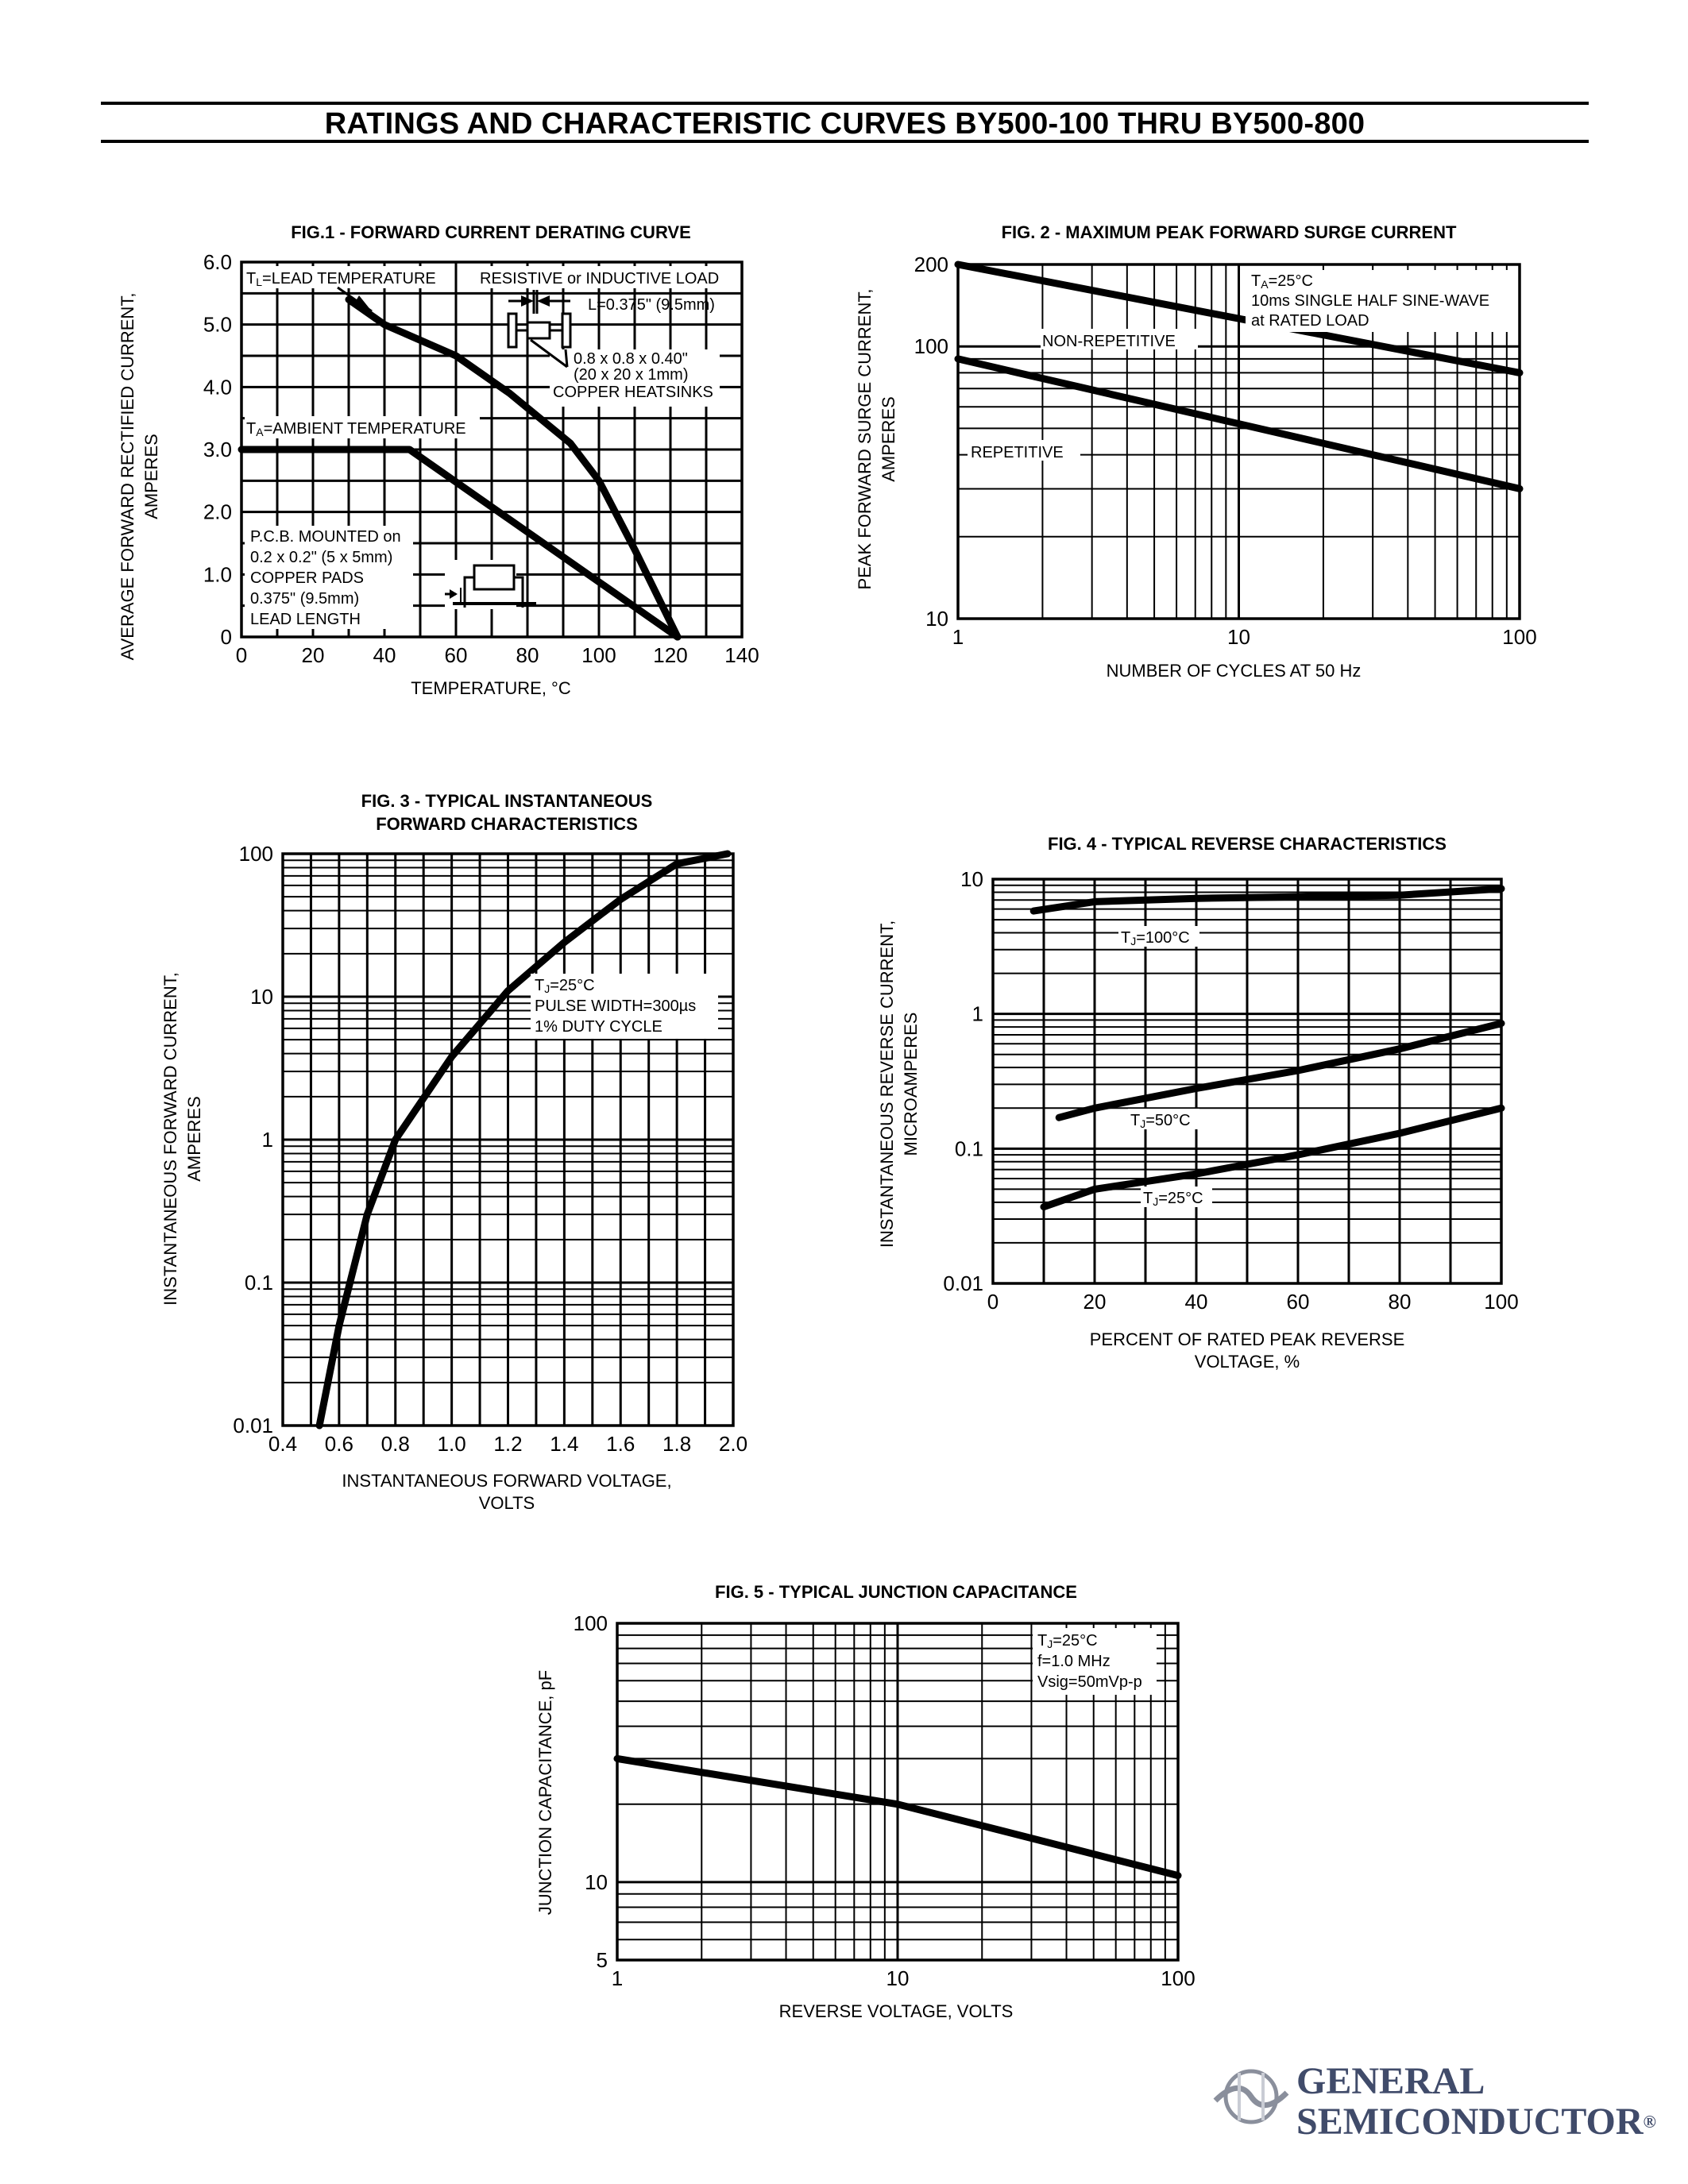 The width and height of the screenshot is (1688, 2184). I want to click on general-semiconductor-logo: GENERAL SEMICONDUCTOR®, so click(1431, 2097).